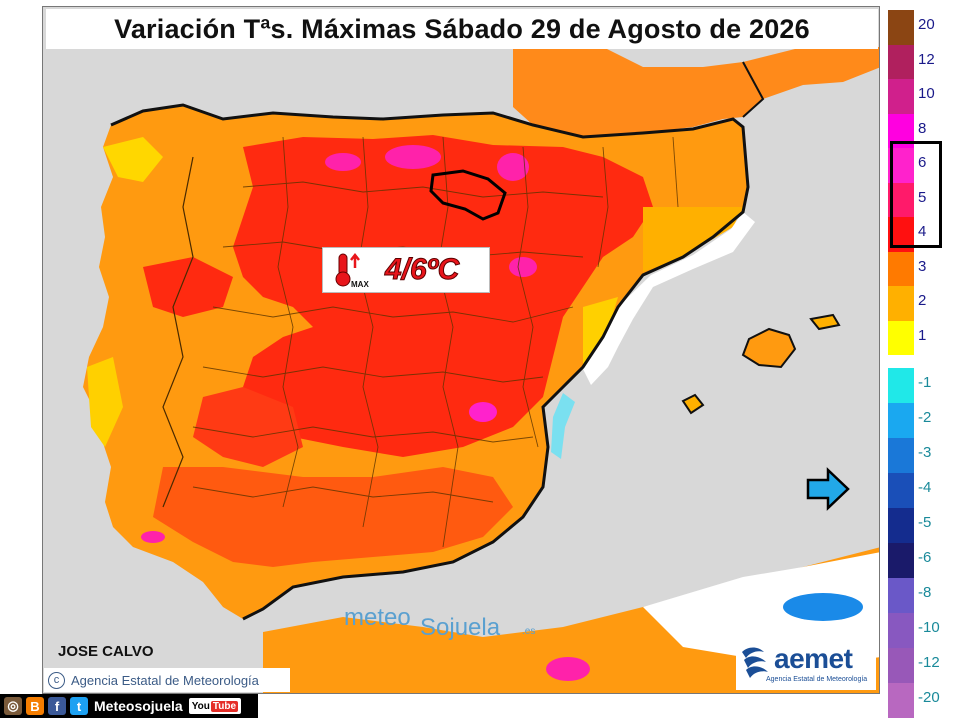 The width and height of the screenshot is (960, 720). What do you see at coordinates (925, 522) in the screenshot?
I see `legend-label: -5` at bounding box center [925, 522].